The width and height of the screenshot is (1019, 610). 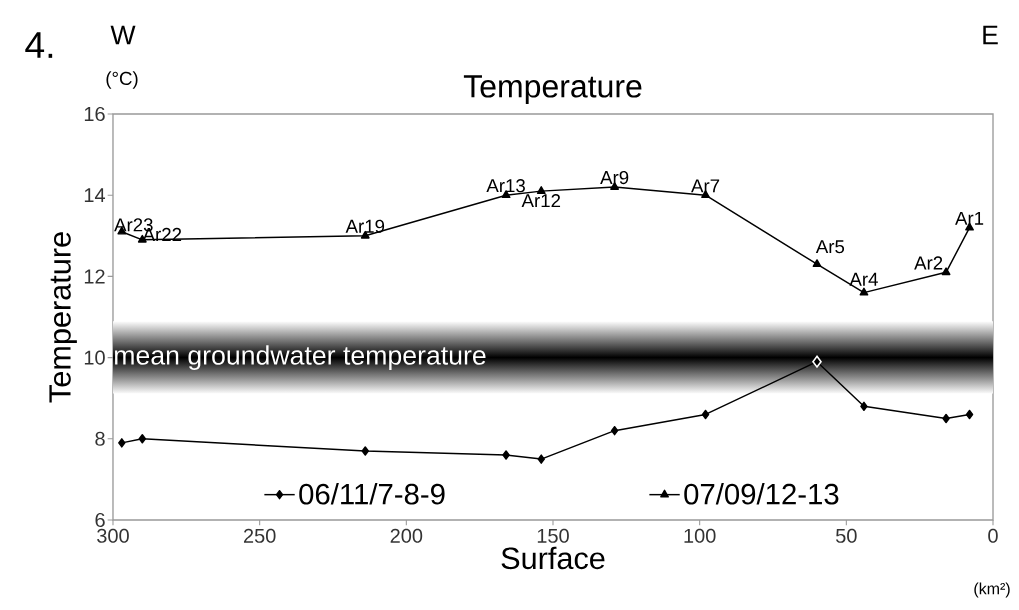 I want to click on annotation: Ar1, so click(x=969, y=218).